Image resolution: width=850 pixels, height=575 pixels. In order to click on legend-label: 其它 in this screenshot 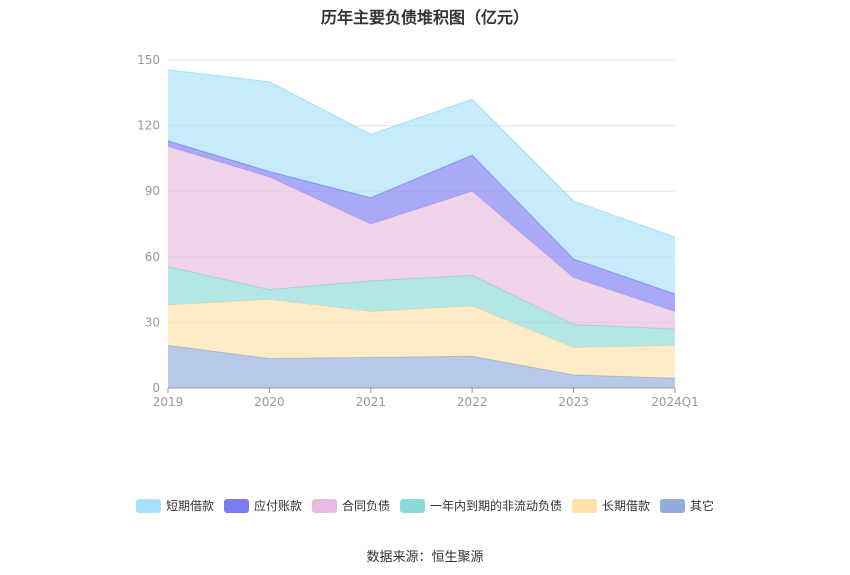, I will do `click(702, 506)`.